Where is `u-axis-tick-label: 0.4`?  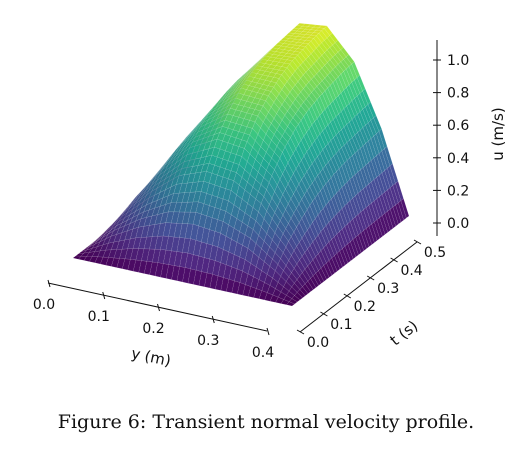
u-axis-tick-label: 0.4 is located at coordinates (458, 159).